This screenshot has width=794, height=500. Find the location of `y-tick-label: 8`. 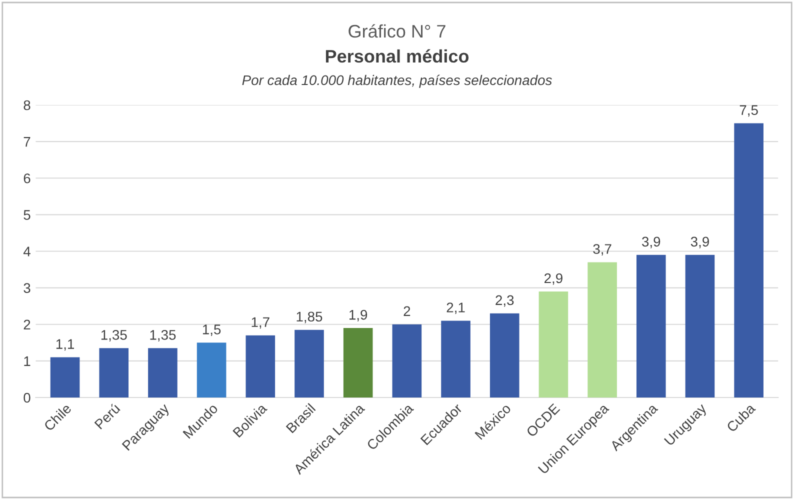

y-tick-label: 8 is located at coordinates (27, 105).